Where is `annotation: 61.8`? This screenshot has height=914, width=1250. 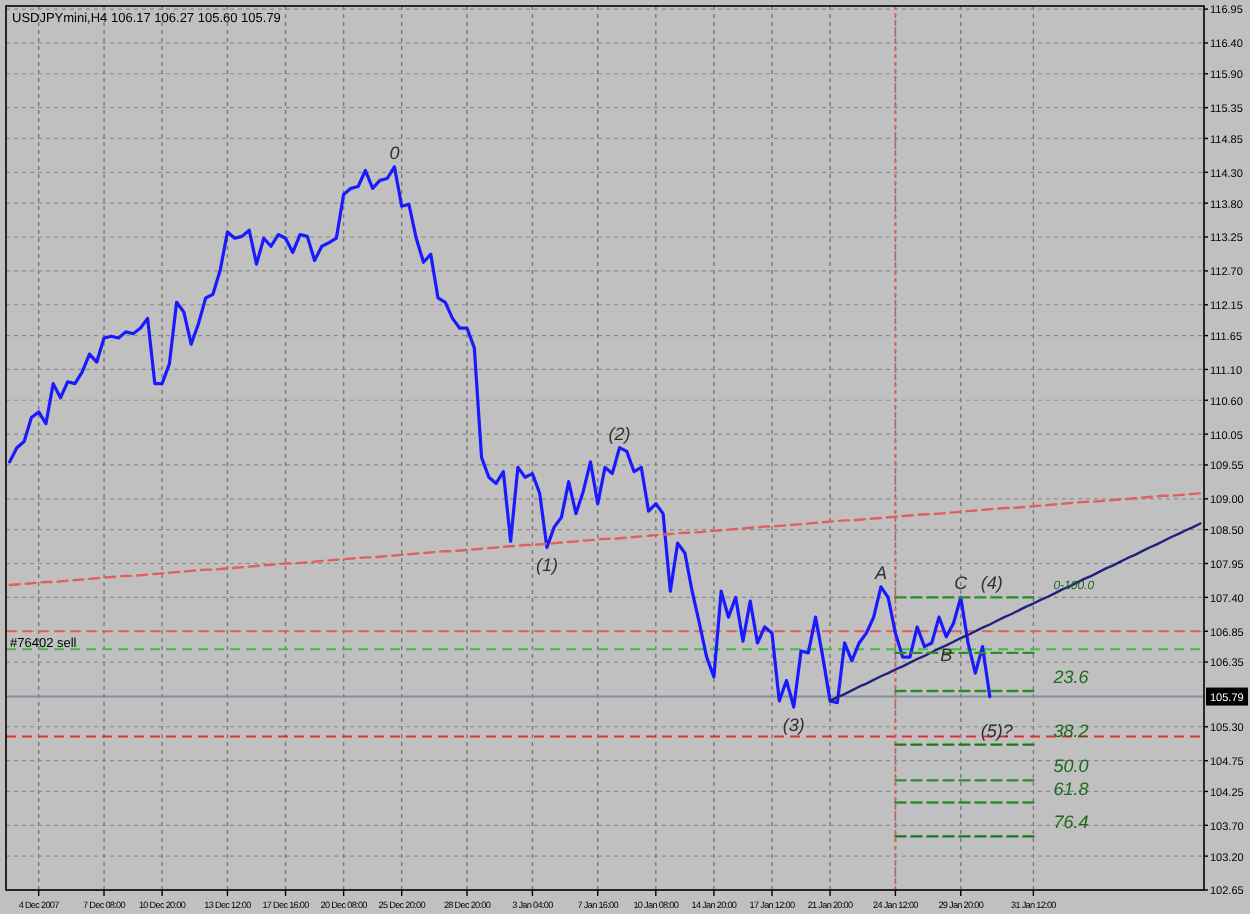
annotation: 61.8 is located at coordinates (1071, 788).